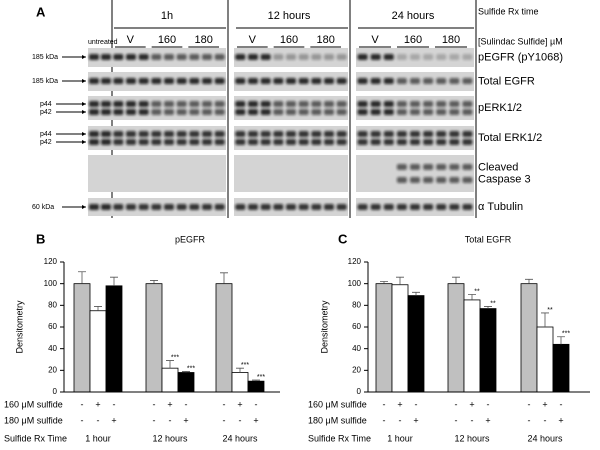 This screenshot has width=600, height=450. What do you see at coordinates (46, 142) in the screenshot?
I see `marker-label: p42` at bounding box center [46, 142].